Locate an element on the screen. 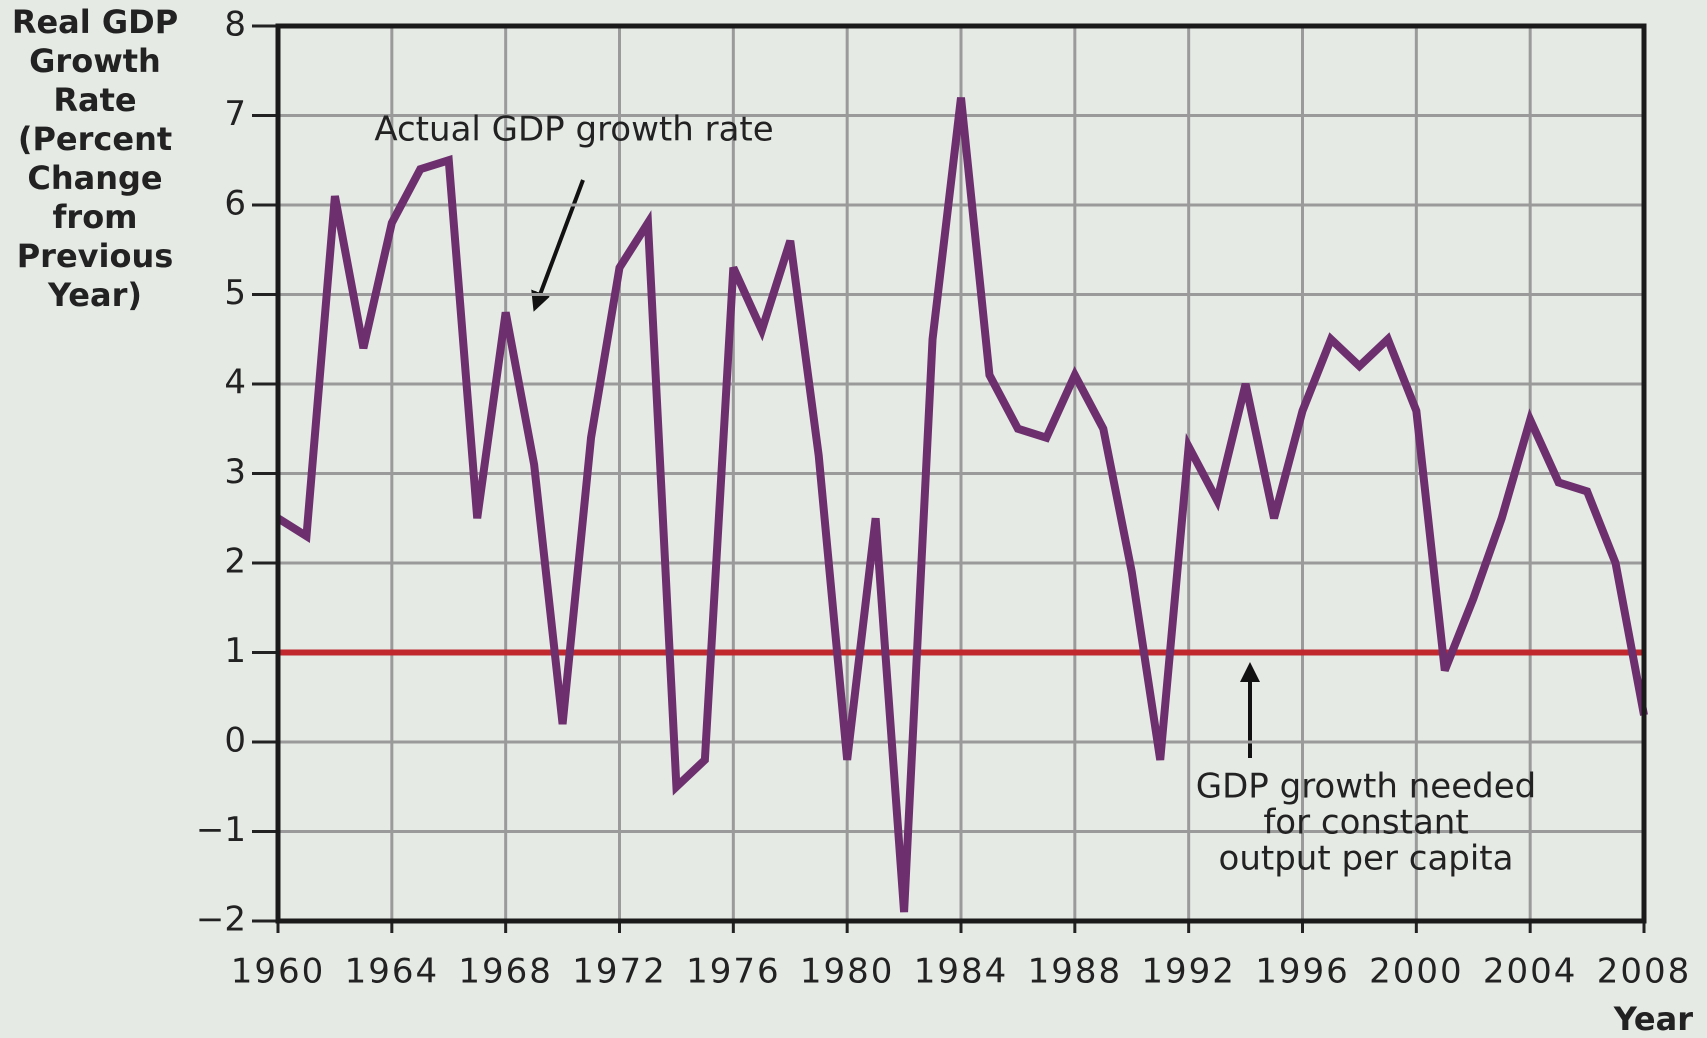  x-tick-label: 1980 is located at coordinates (847, 972).